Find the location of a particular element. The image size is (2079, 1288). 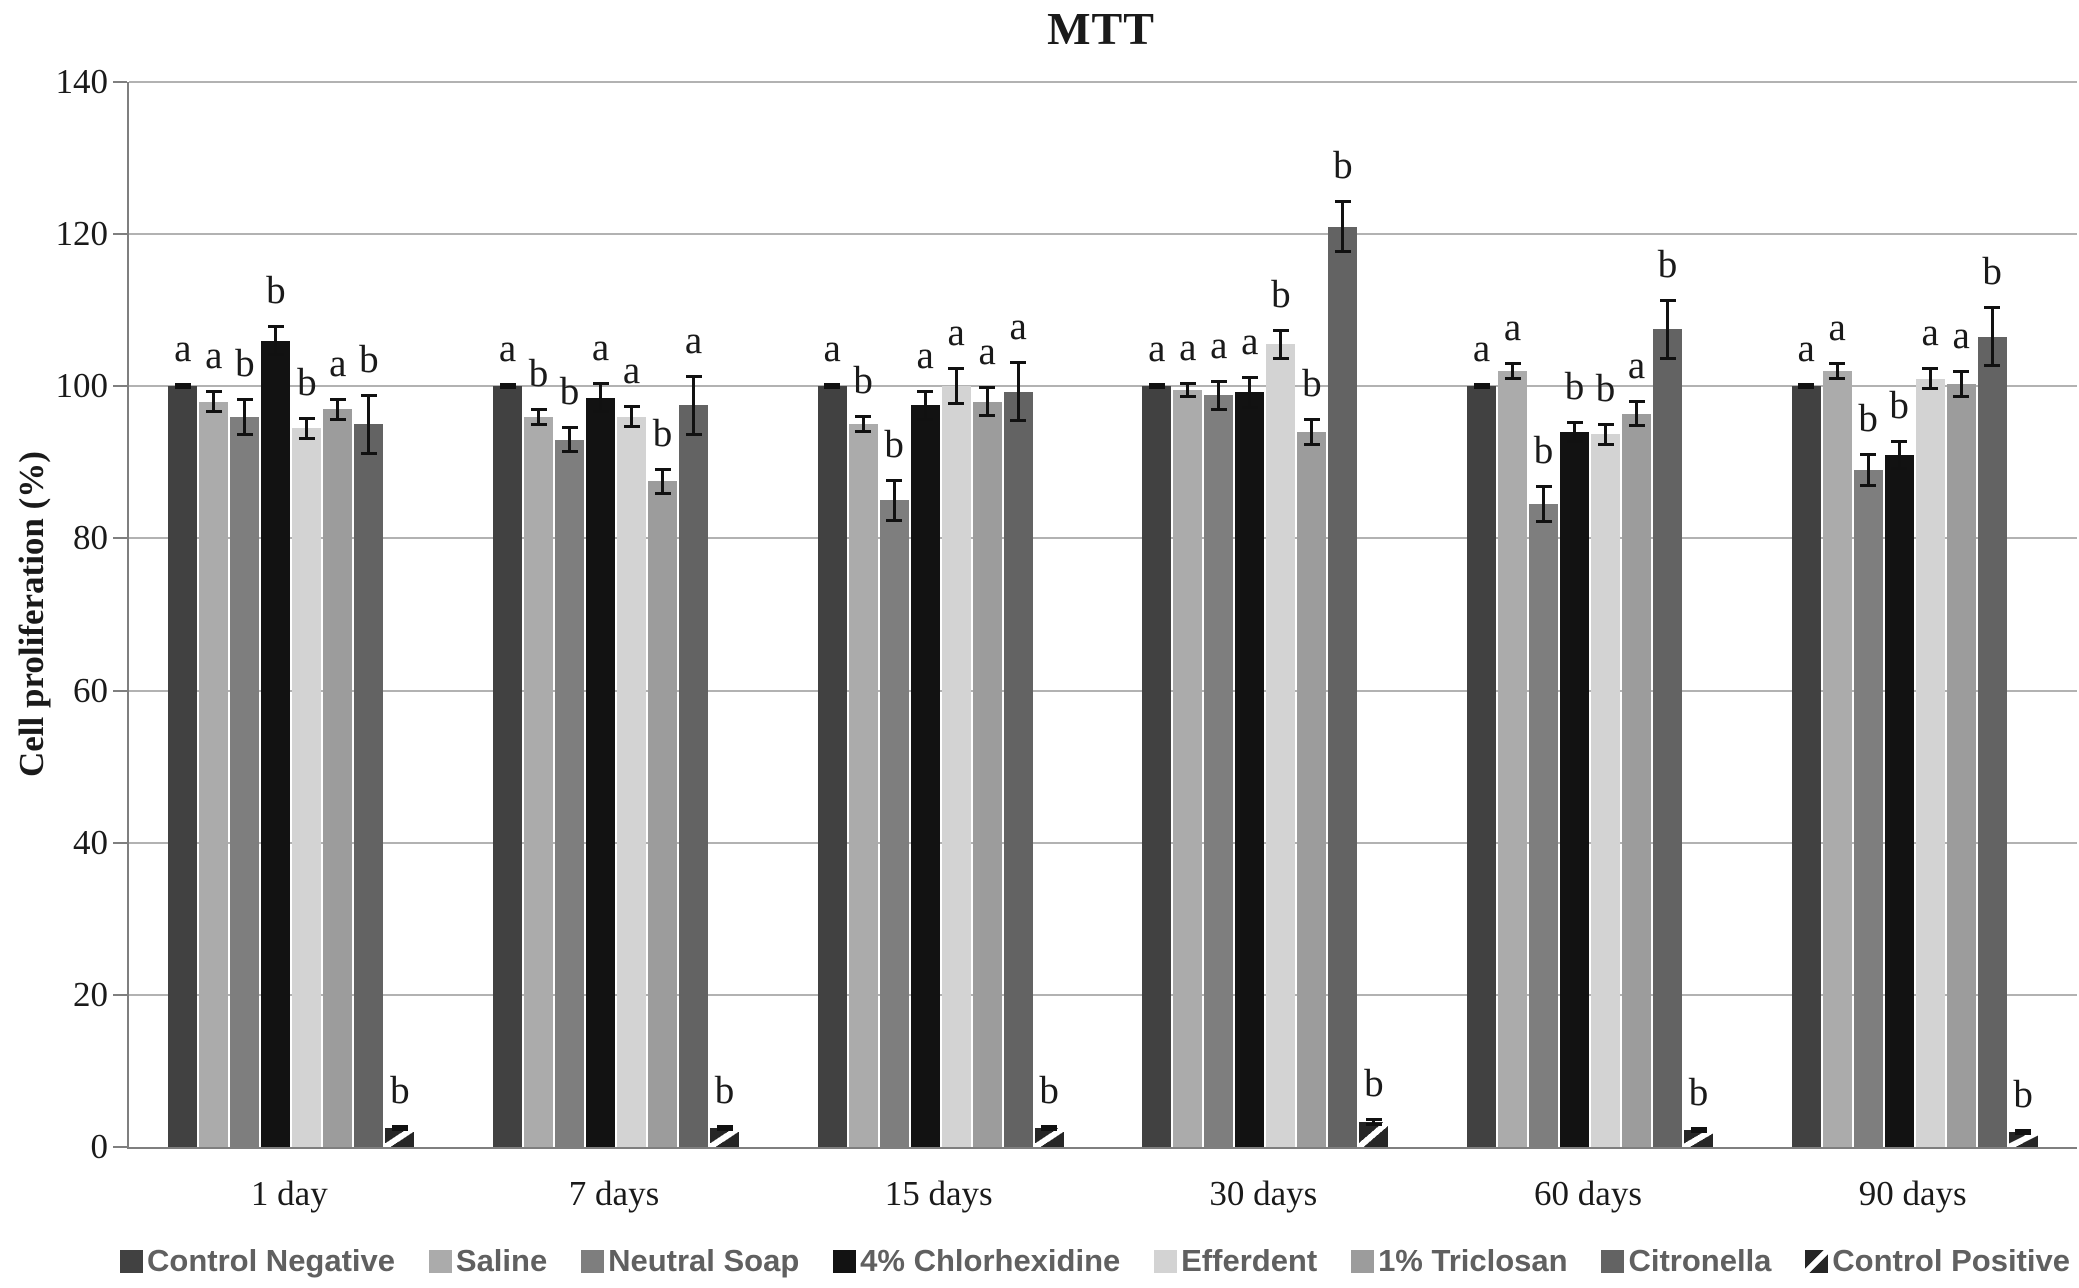

legend-label: Control Positive is located at coordinates (1951, 1260).